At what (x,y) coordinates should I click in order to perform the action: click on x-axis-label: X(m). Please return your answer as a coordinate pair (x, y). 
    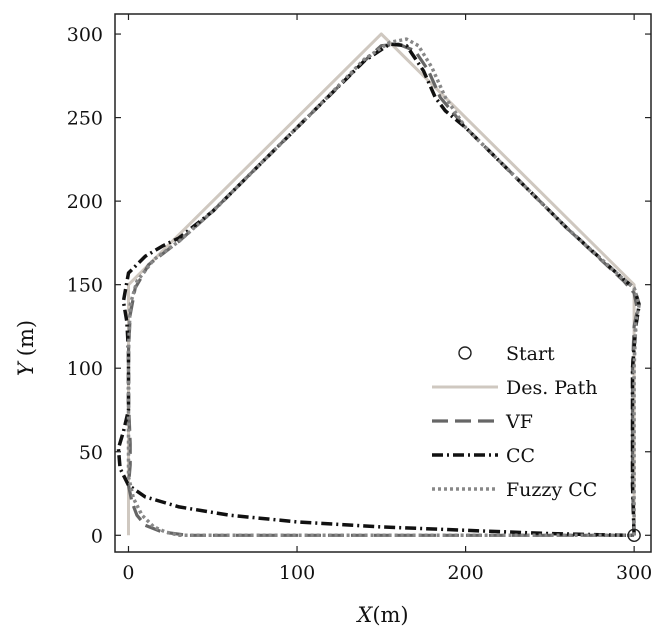
    Looking at the image, I should click on (381, 615).